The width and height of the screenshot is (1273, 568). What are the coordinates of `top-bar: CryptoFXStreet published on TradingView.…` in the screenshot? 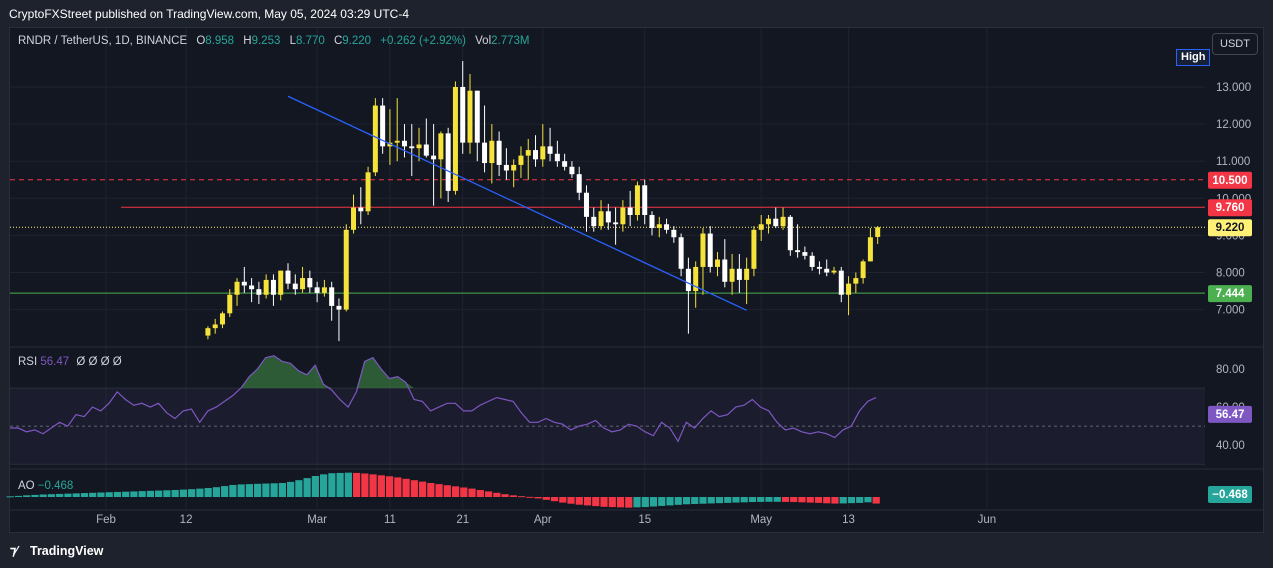 It's located at (636, 13).